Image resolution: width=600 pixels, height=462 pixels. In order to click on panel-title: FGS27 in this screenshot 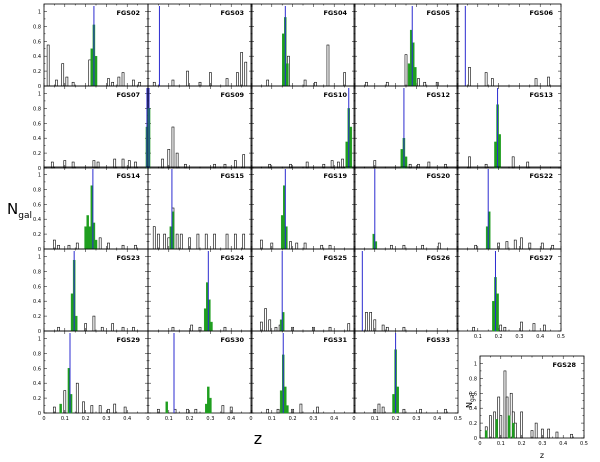, I will do `click(541, 258)`.